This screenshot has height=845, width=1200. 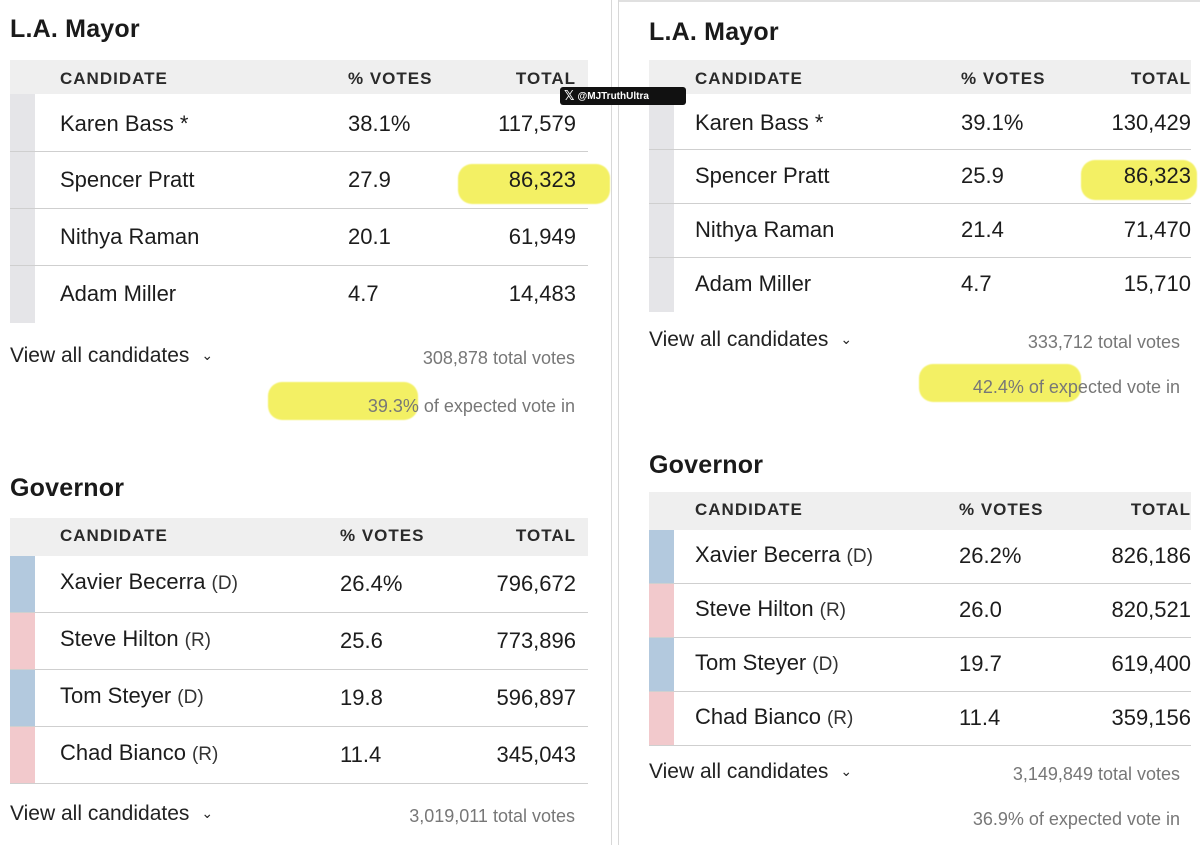 I want to click on table-row: Karen Bass * 39.1% 130,429, so click(x=920, y=122).